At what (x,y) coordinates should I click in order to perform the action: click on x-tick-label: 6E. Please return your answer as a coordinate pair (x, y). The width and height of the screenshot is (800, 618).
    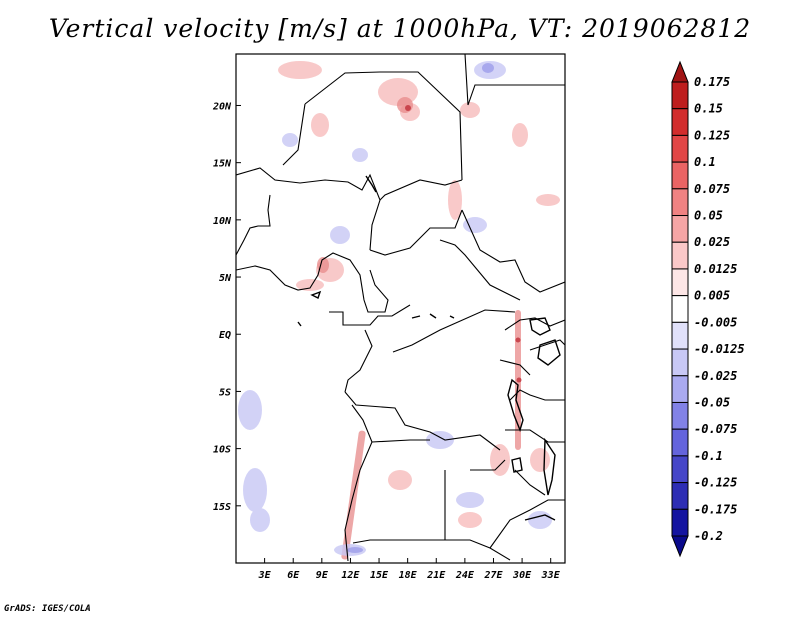
    Looking at the image, I should click on (293, 575).